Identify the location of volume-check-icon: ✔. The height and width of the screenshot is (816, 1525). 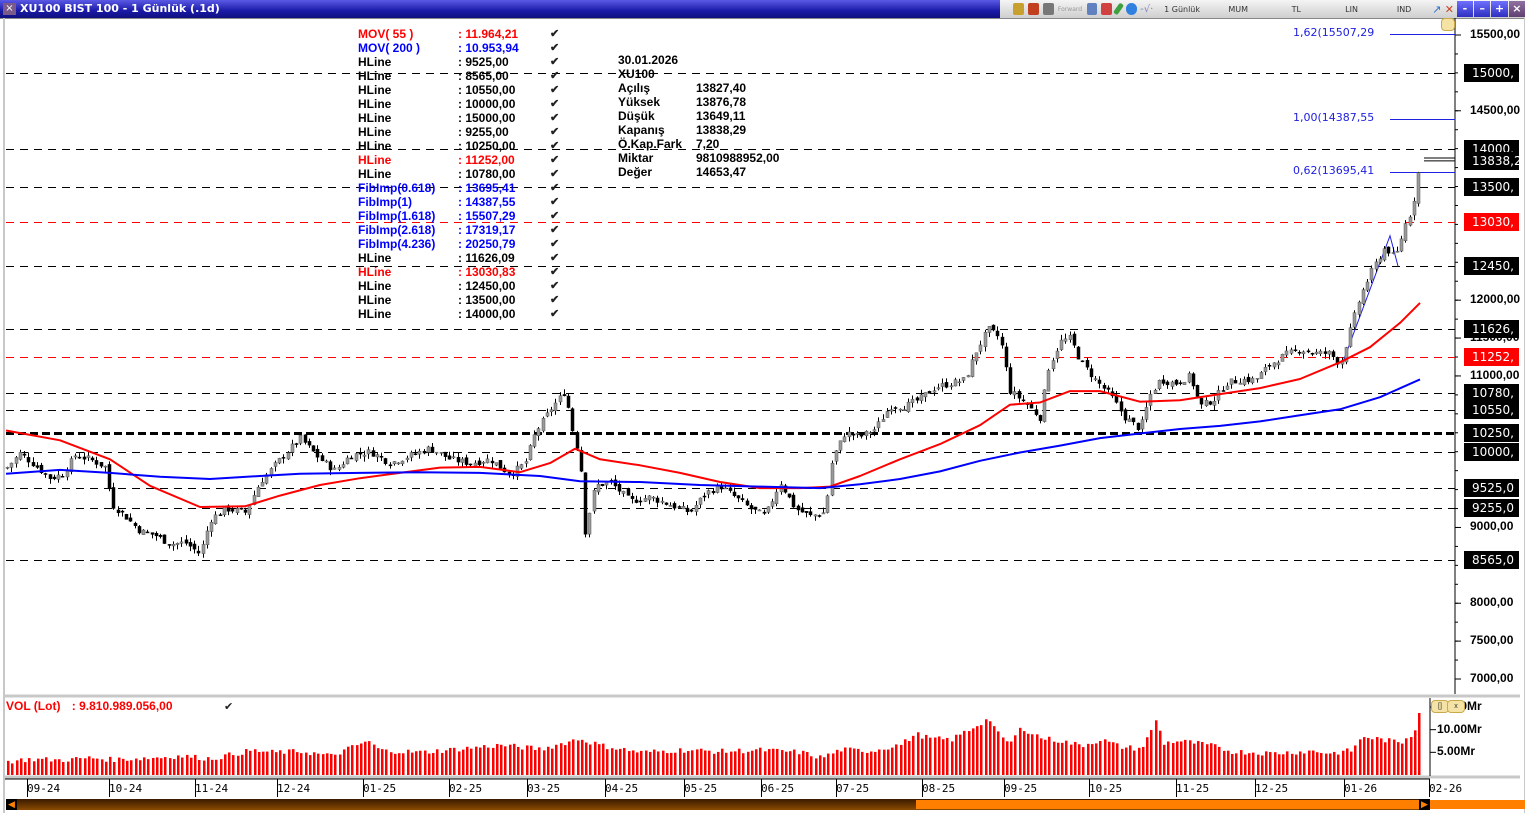
(229, 707).